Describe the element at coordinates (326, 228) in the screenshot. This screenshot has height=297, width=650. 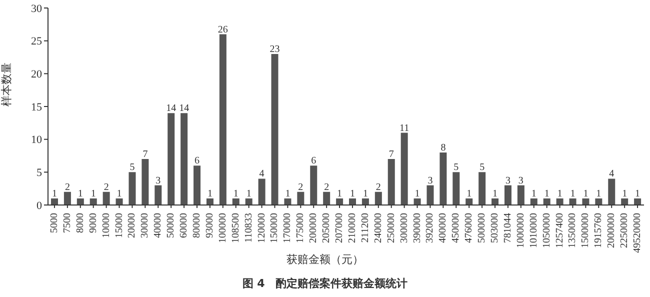
I see `x-tick-label: 205000` at that location.